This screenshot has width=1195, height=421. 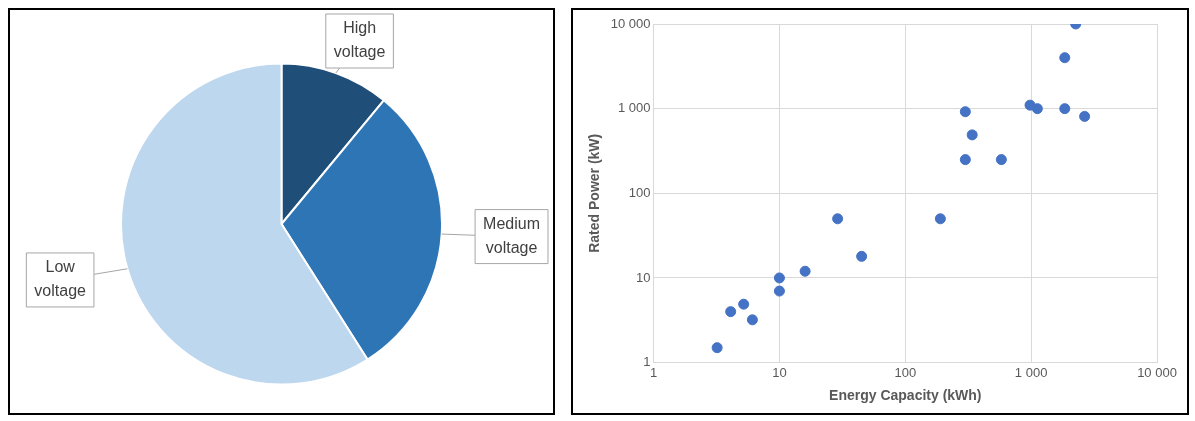 I want to click on slice-label: Low voltage, so click(x=60, y=279).